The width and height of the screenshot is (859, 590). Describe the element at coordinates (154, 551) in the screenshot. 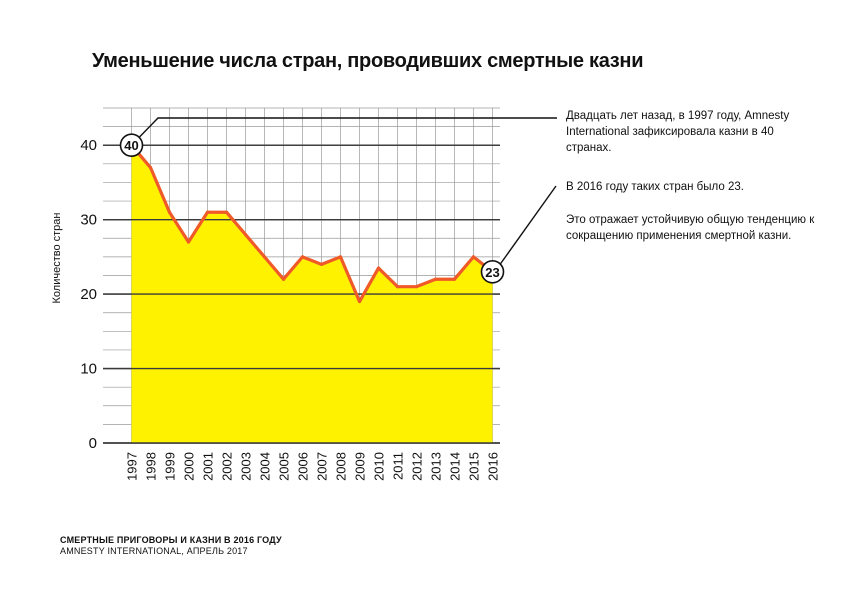

I see `footer-source-org: AMNESTY INTERNATIONAL, АПРЕЛЬ 2017` at that location.